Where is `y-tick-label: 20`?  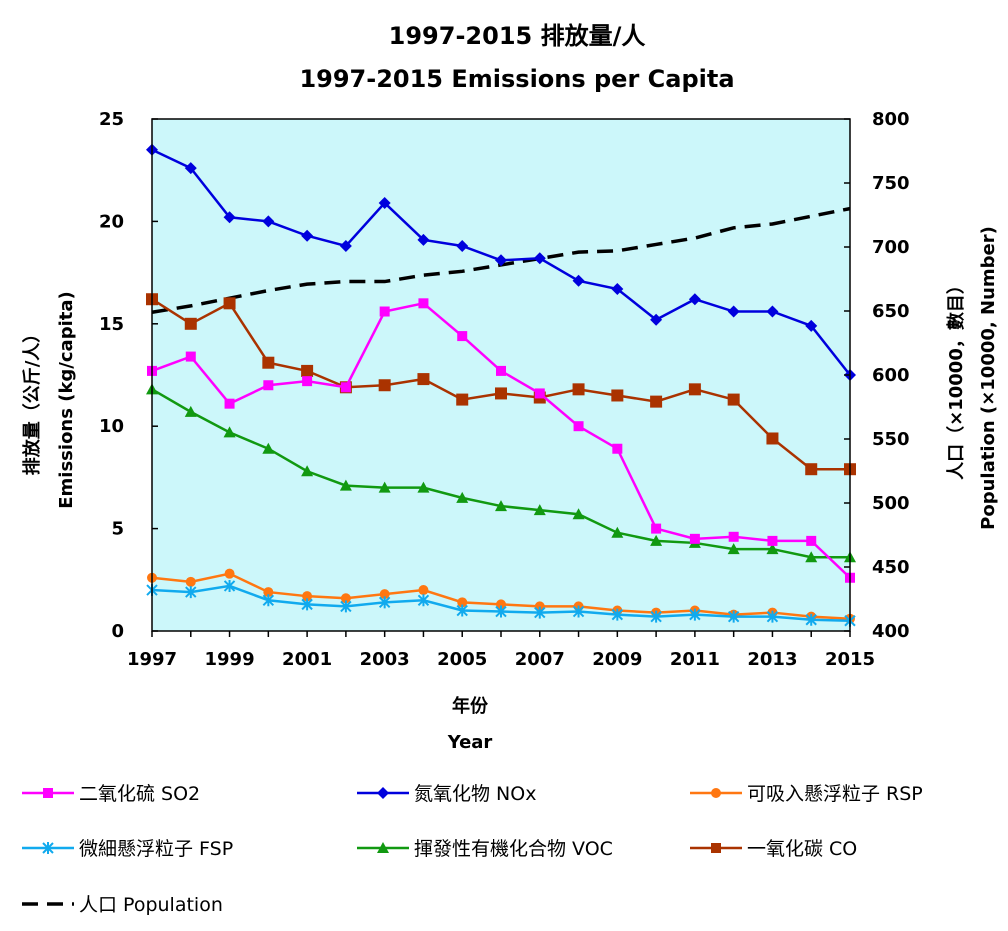 y-tick-label: 20 is located at coordinates (111, 221).